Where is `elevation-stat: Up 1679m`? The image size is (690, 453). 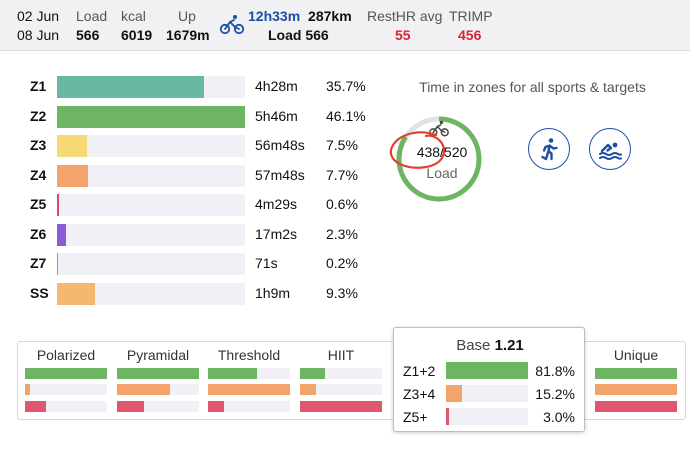 elevation-stat: Up 1679m is located at coordinates (188, 26).